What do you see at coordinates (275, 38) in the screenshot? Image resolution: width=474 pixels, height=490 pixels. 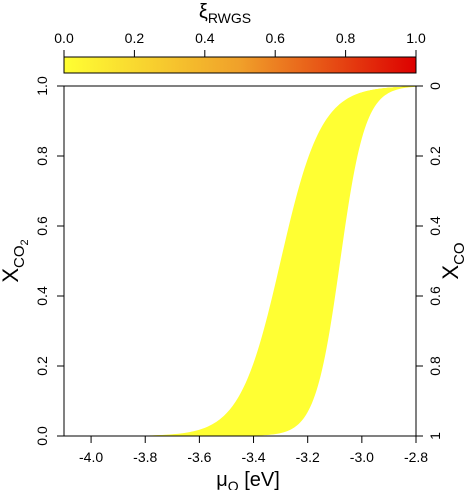 I see `colorbar-tick-label: 0.6` at bounding box center [275, 38].